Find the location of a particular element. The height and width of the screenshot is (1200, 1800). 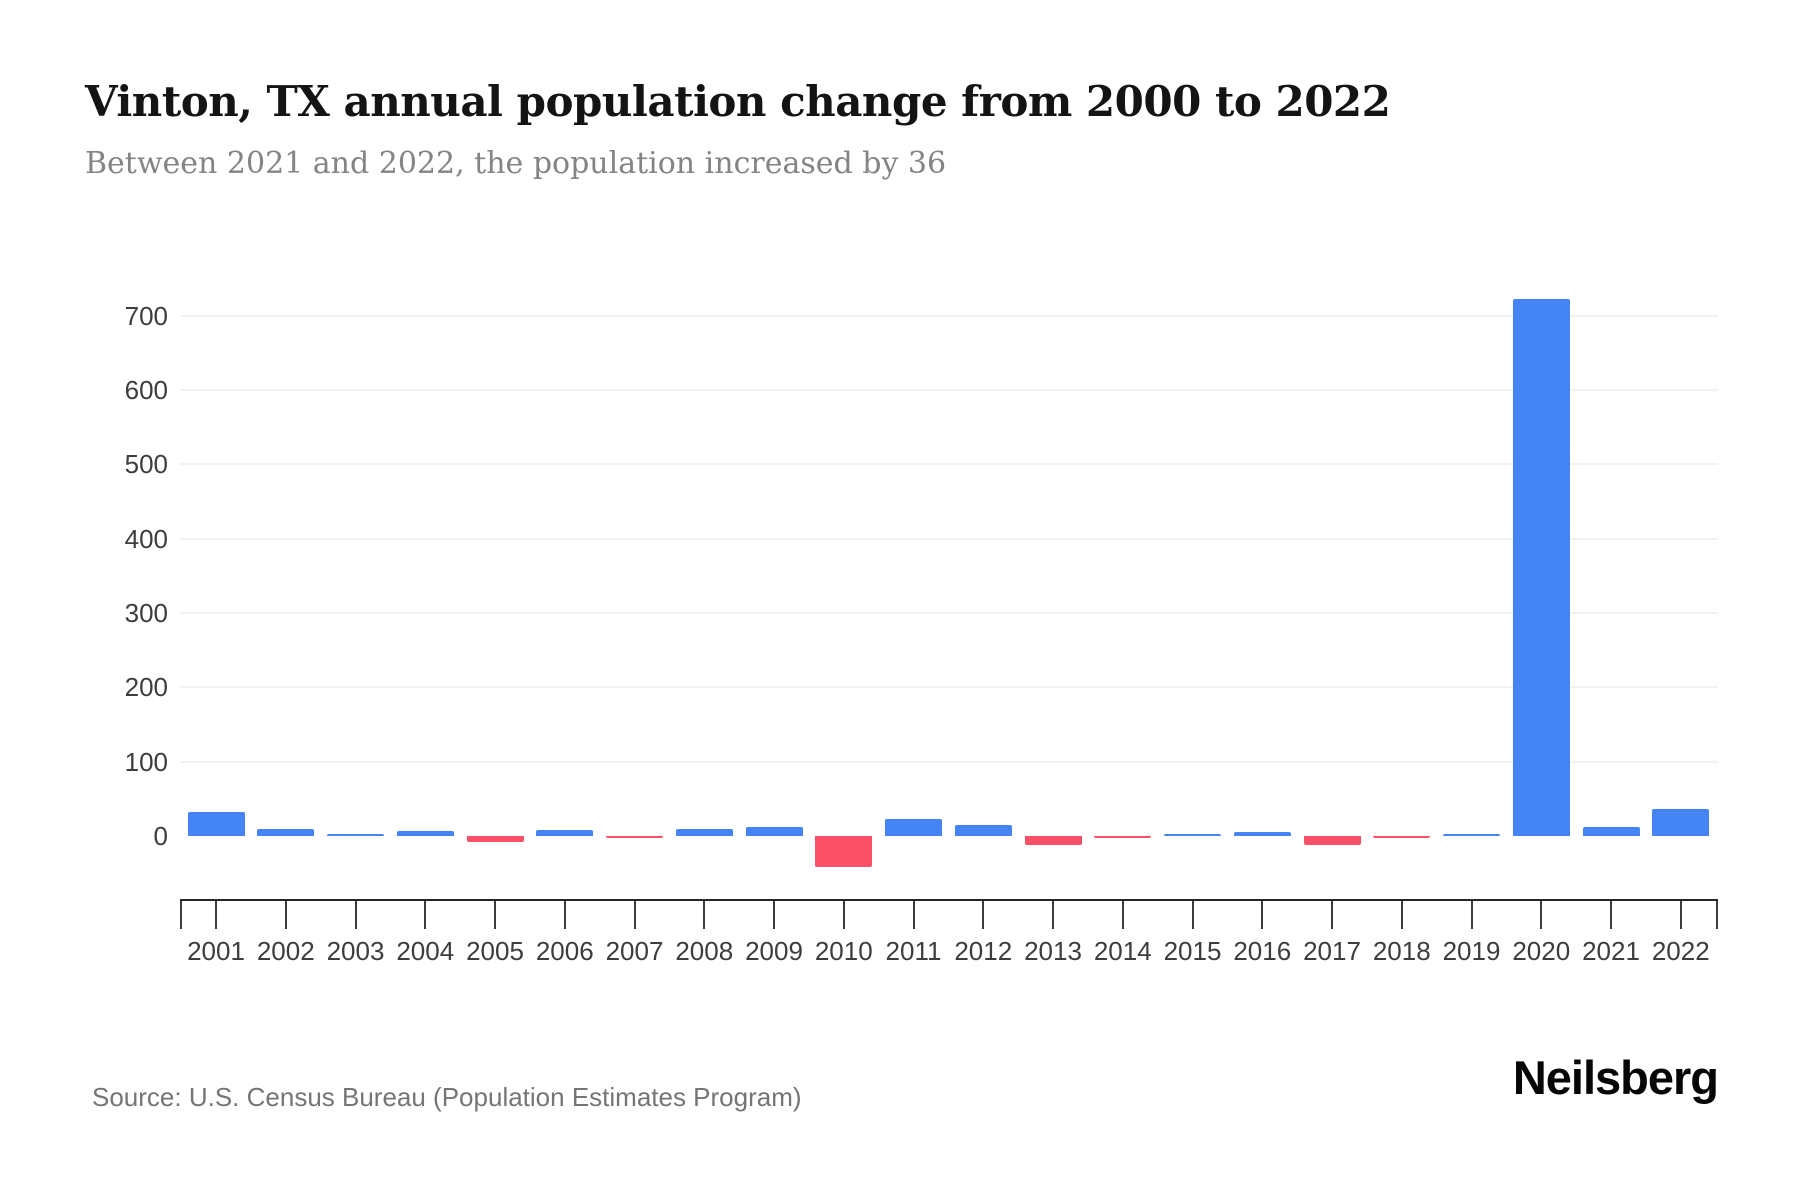

x-axis-label-2014: 2014 is located at coordinates (1122, 951).